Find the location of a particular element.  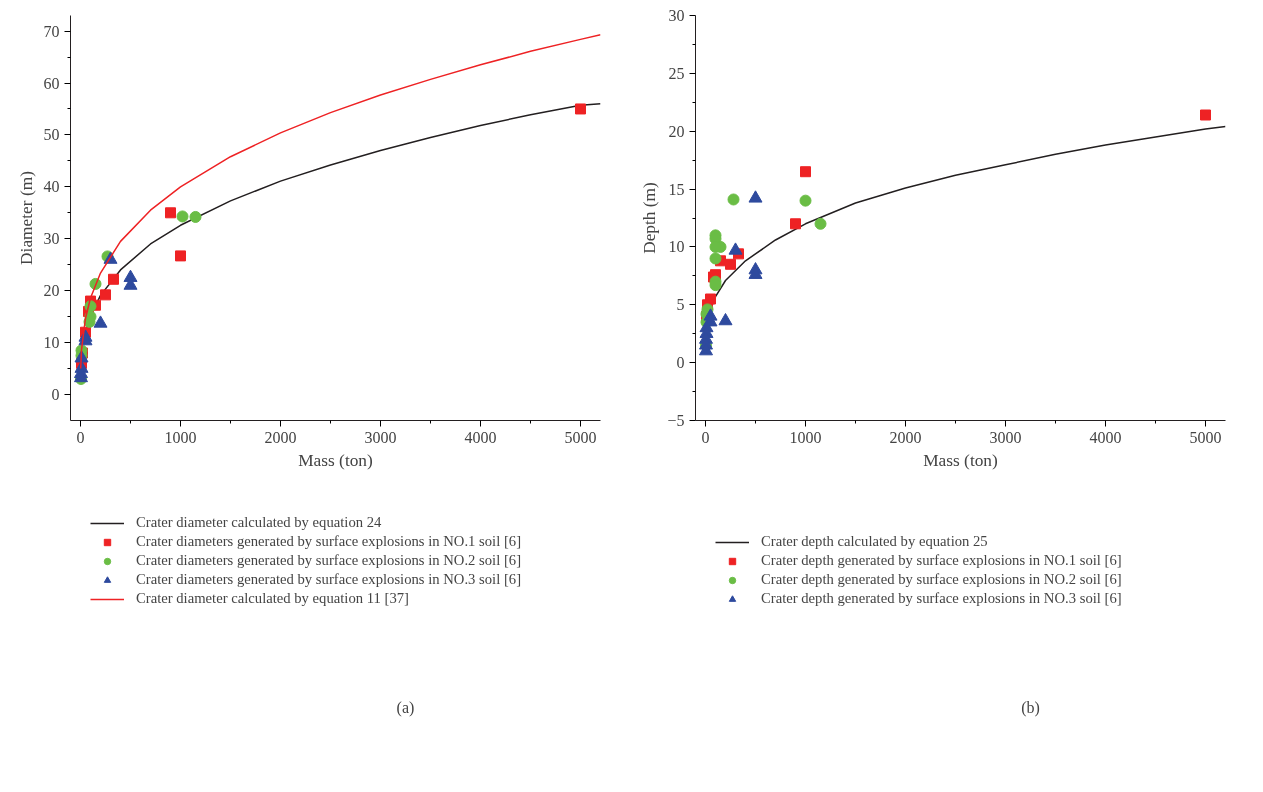

legend-label: Crater diameters generated by surface explosions in NO.2 soil [6] is located at coordinates (329, 560).